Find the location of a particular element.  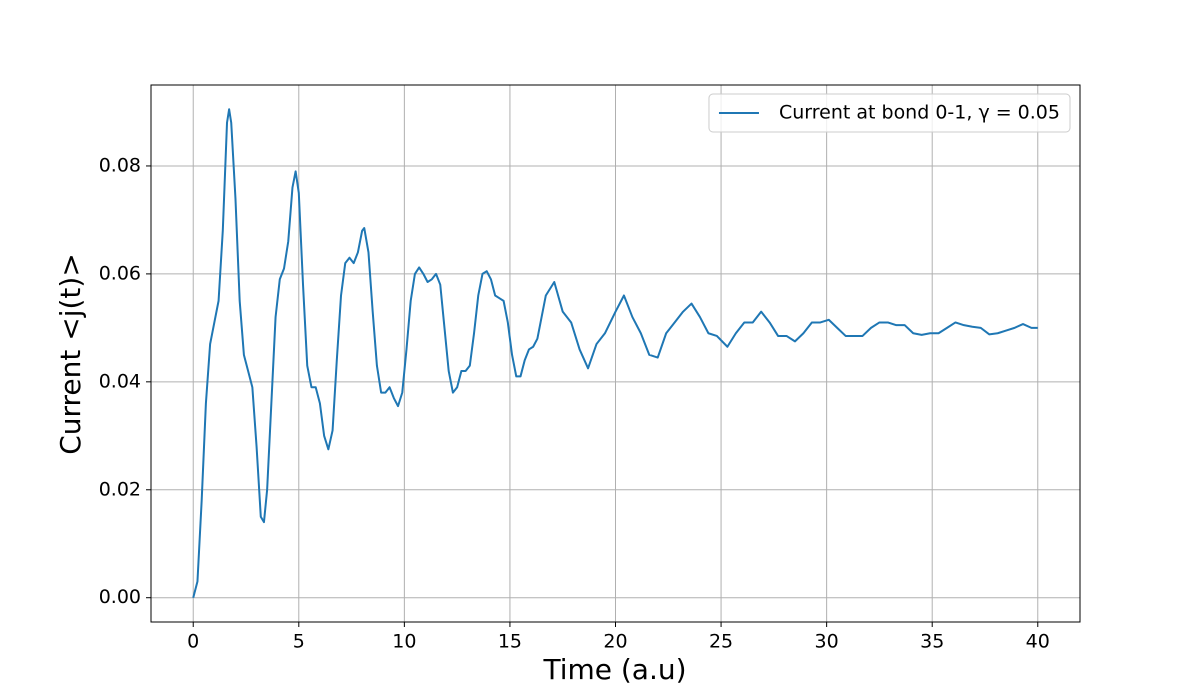

legend: Current at bond 0-1, γ = 0.05 is located at coordinates (889, 113).